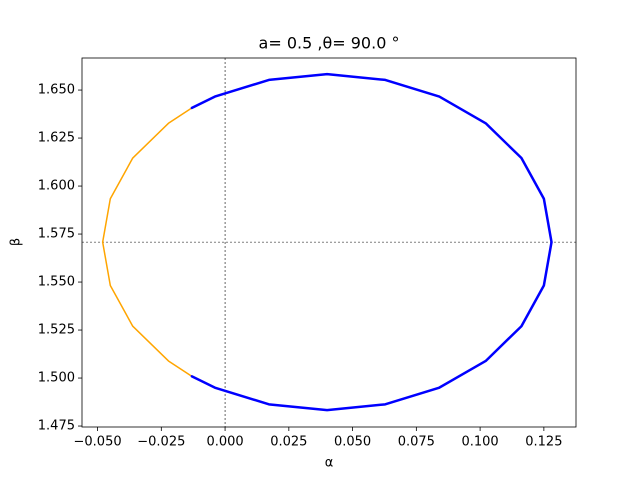 Image resolution: width=640 pixels, height=480 pixels. I want to click on y-tick-label: 1.500, so click(56, 378).